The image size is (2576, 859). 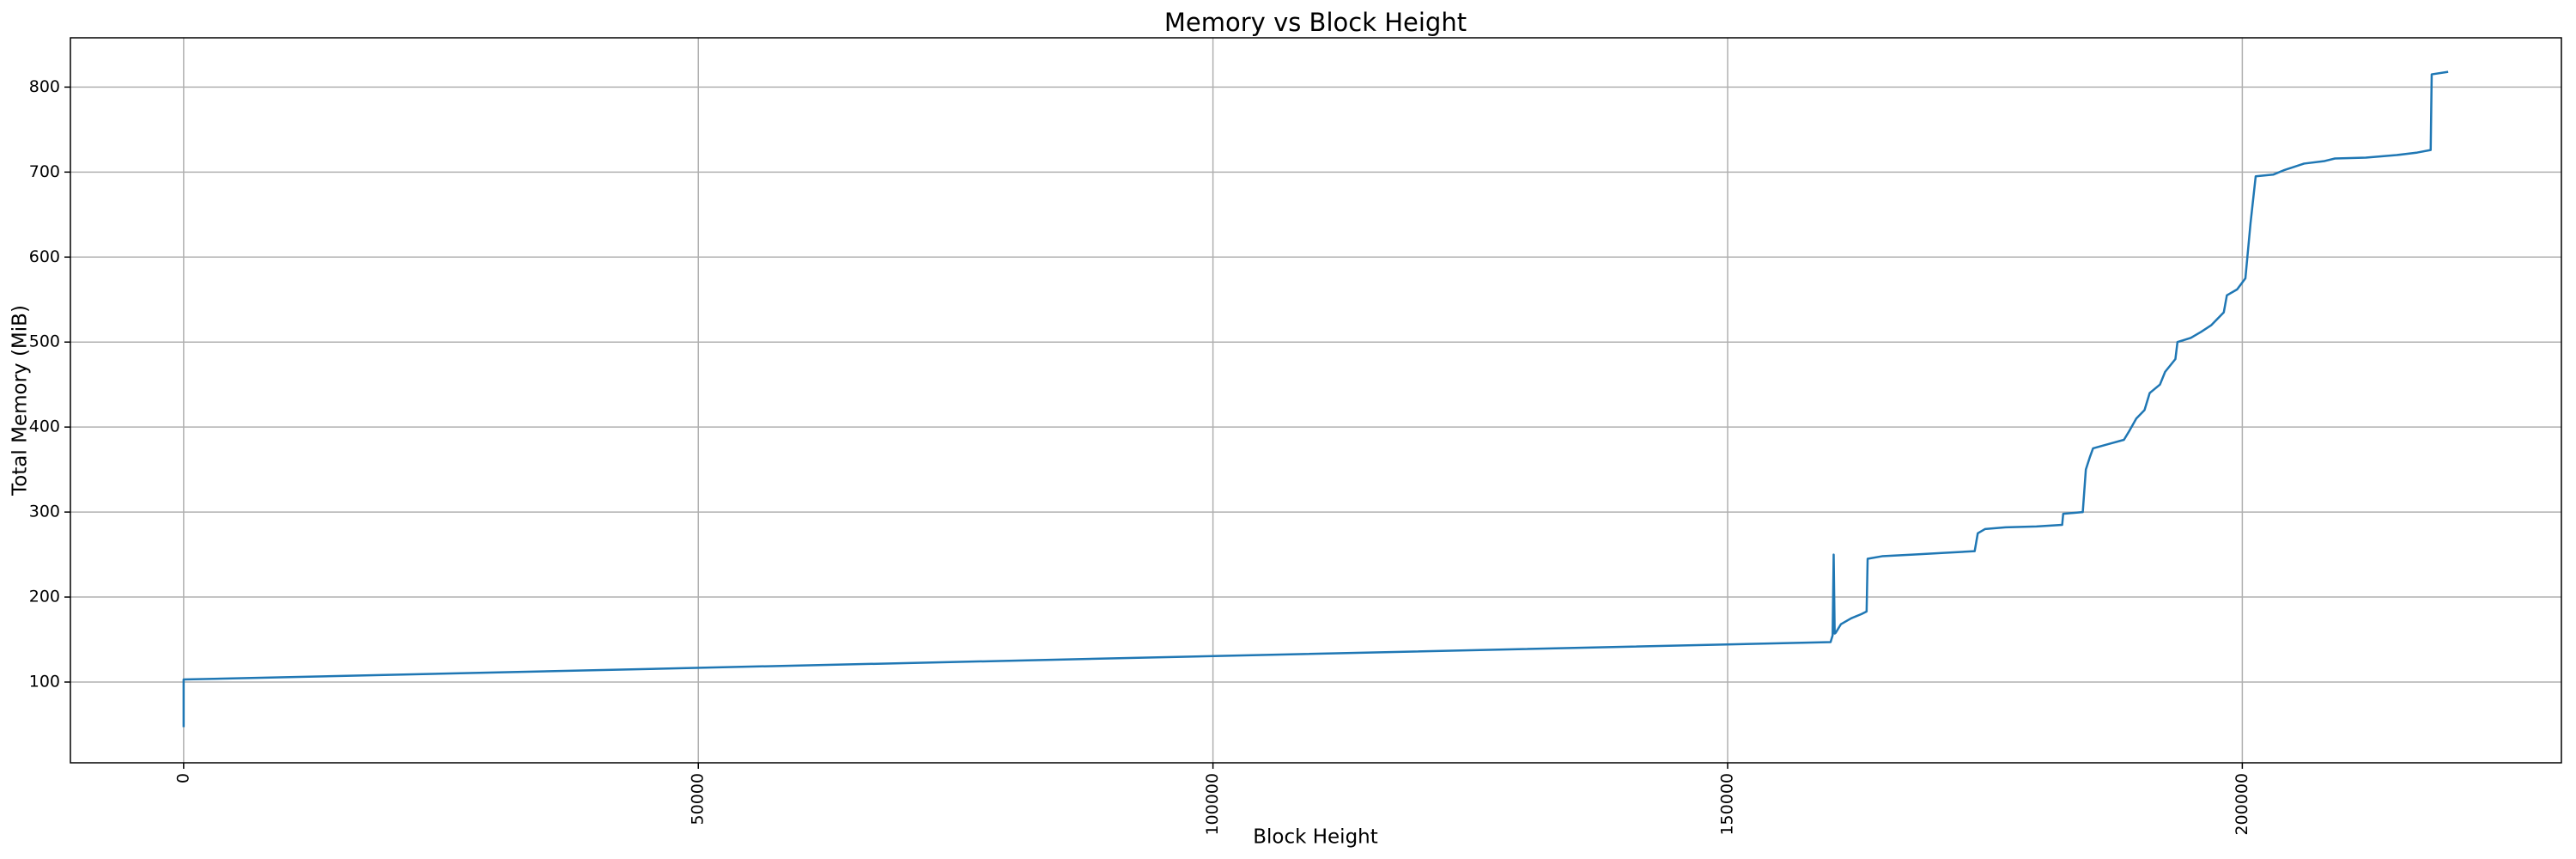 What do you see at coordinates (44, 172) in the screenshot?
I see `y-tick-label: 700` at bounding box center [44, 172].